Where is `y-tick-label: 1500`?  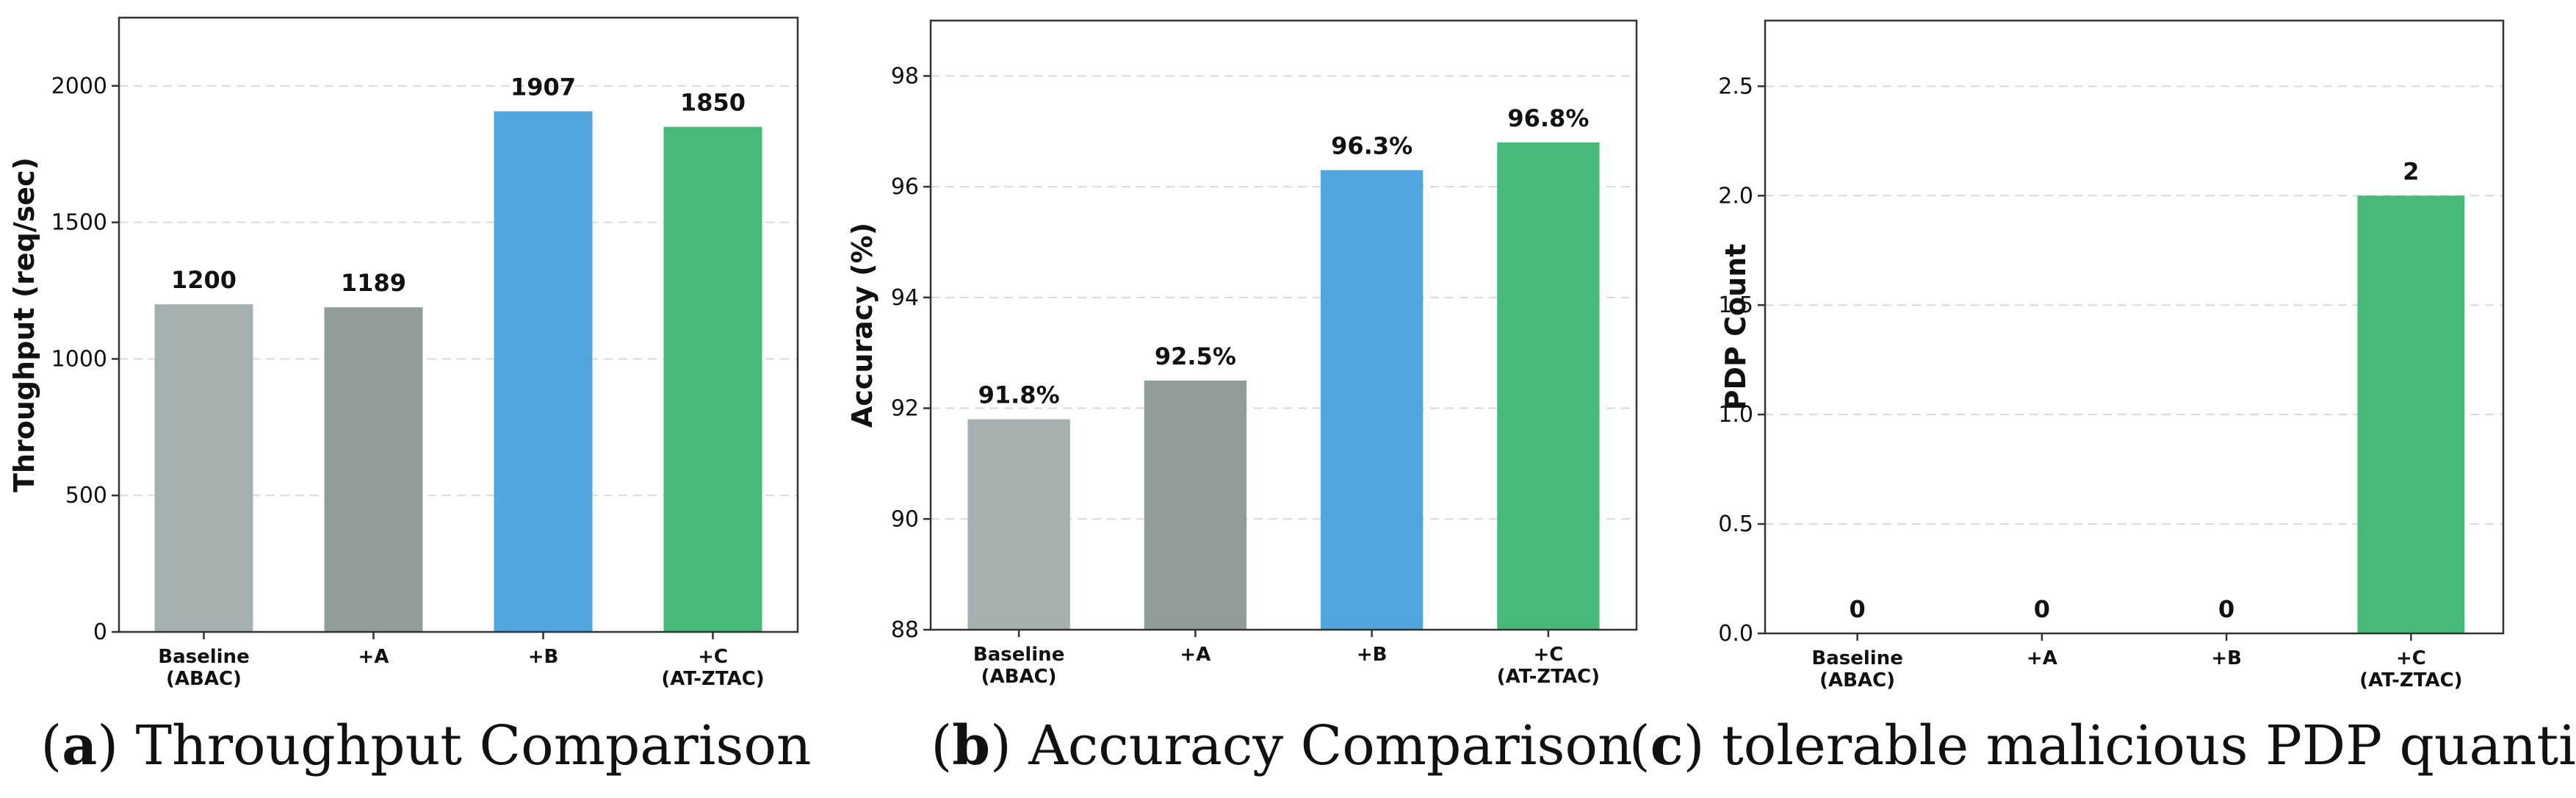
y-tick-label: 1500 is located at coordinates (79, 223).